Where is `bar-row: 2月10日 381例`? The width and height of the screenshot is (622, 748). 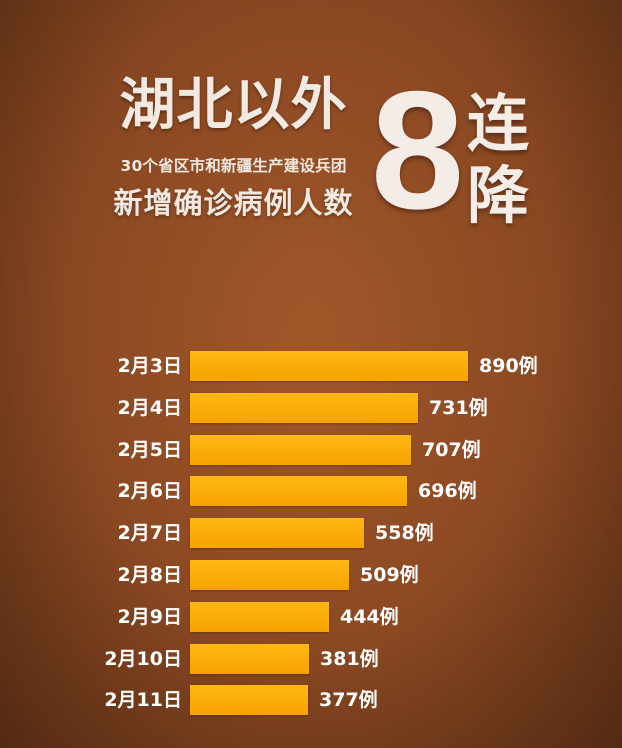
bar-row: 2月10日 381例 is located at coordinates (311, 659).